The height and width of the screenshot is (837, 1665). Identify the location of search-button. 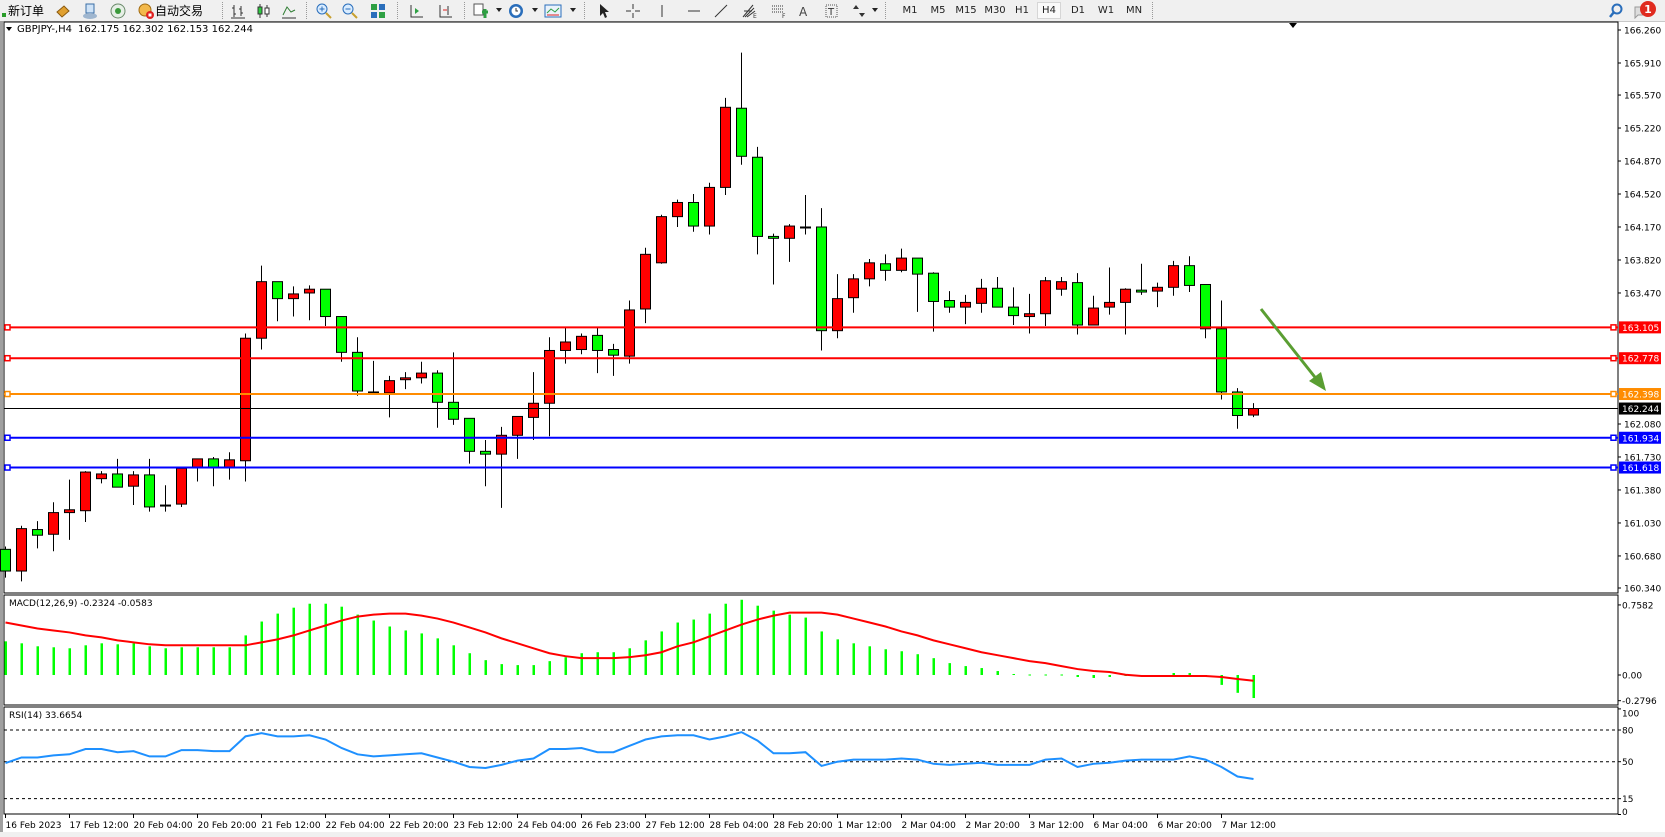
(1616, 10).